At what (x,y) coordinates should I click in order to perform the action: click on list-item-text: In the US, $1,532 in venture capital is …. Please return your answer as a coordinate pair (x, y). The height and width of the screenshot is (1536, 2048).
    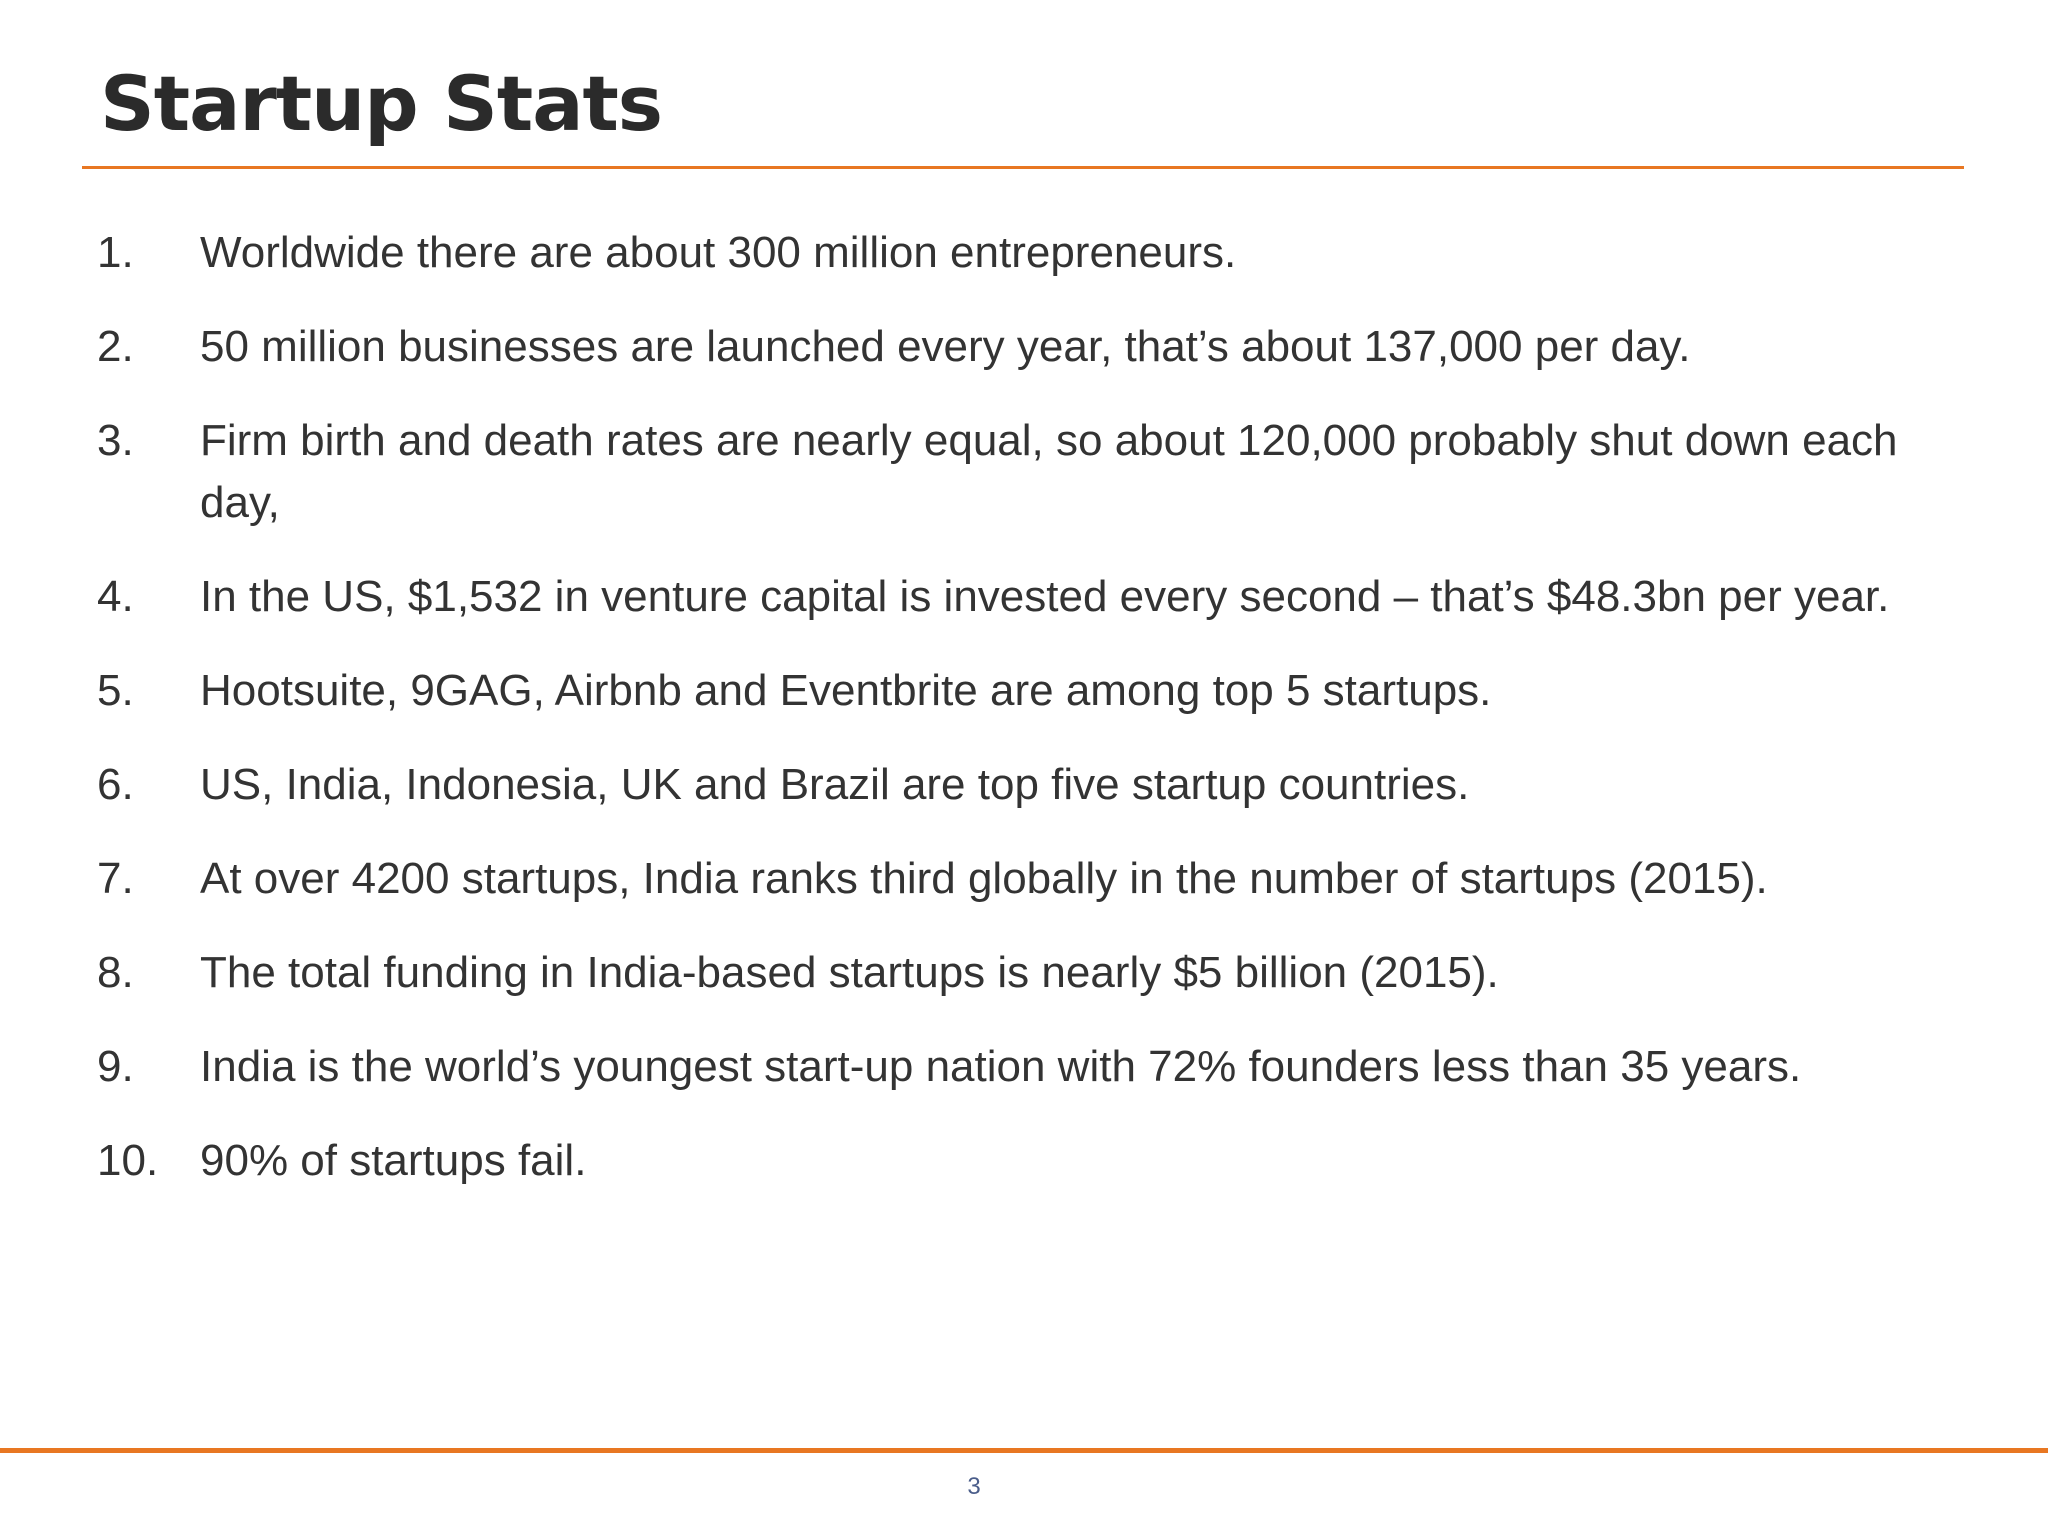
    Looking at the image, I should click on (1045, 596).